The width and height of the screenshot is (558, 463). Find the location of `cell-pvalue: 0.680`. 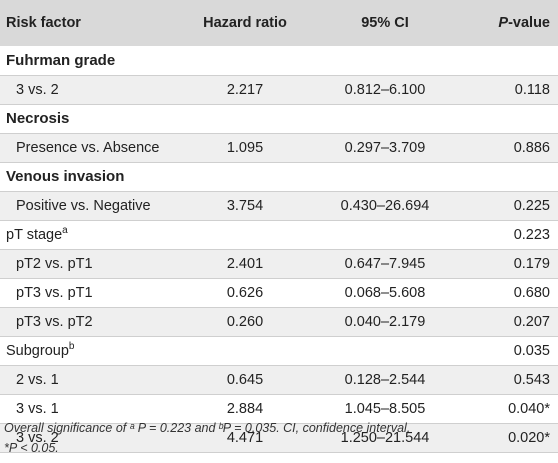

cell-pvalue: 0.680 is located at coordinates (531, 292).